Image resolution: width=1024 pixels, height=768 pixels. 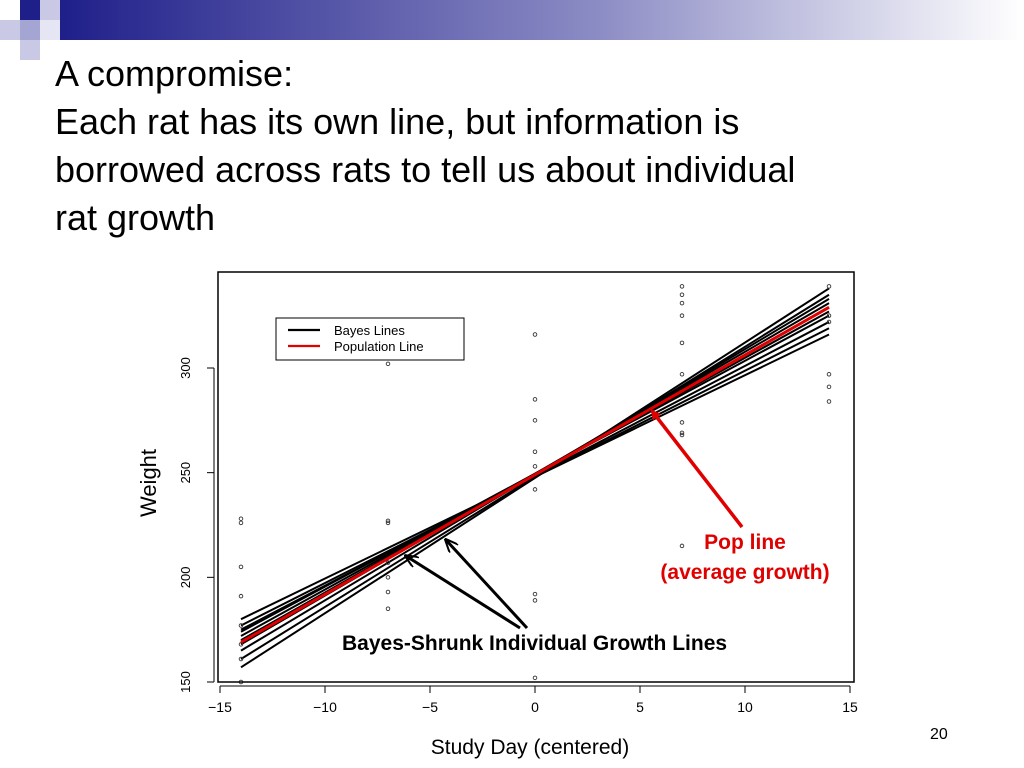 What do you see at coordinates (148, 483) in the screenshot?
I see `y-axis-label: Weight` at bounding box center [148, 483].